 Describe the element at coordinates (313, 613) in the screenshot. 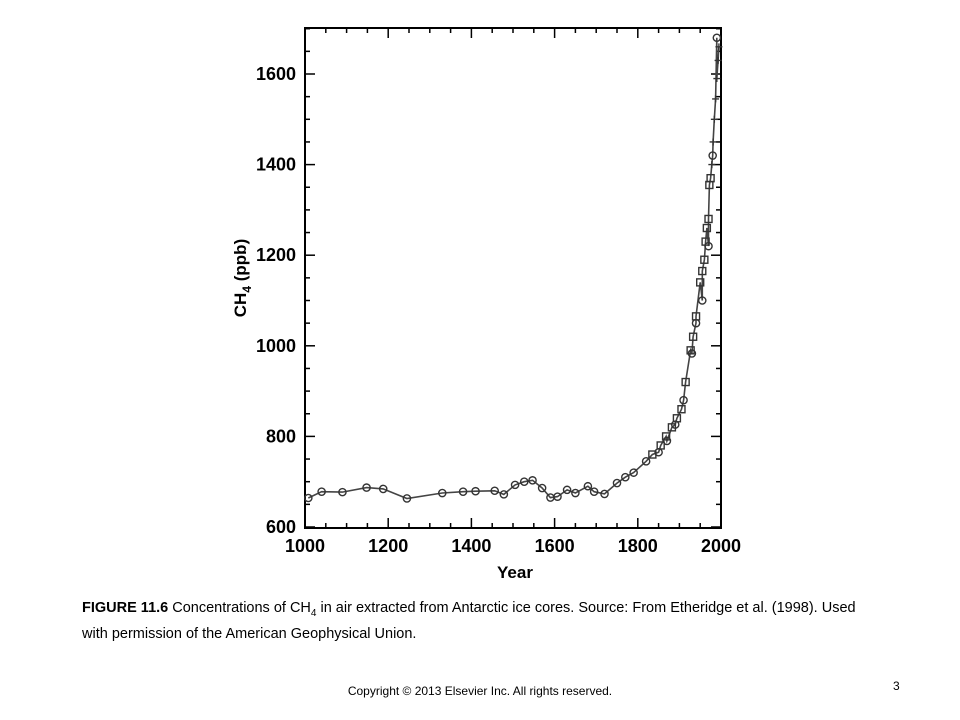

I see `caption-subscript: 4` at that location.